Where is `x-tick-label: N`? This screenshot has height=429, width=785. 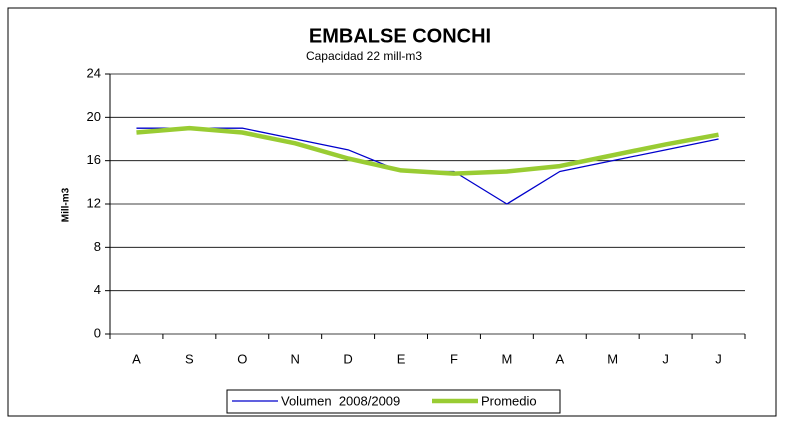
x-tick-label: N is located at coordinates (295, 358).